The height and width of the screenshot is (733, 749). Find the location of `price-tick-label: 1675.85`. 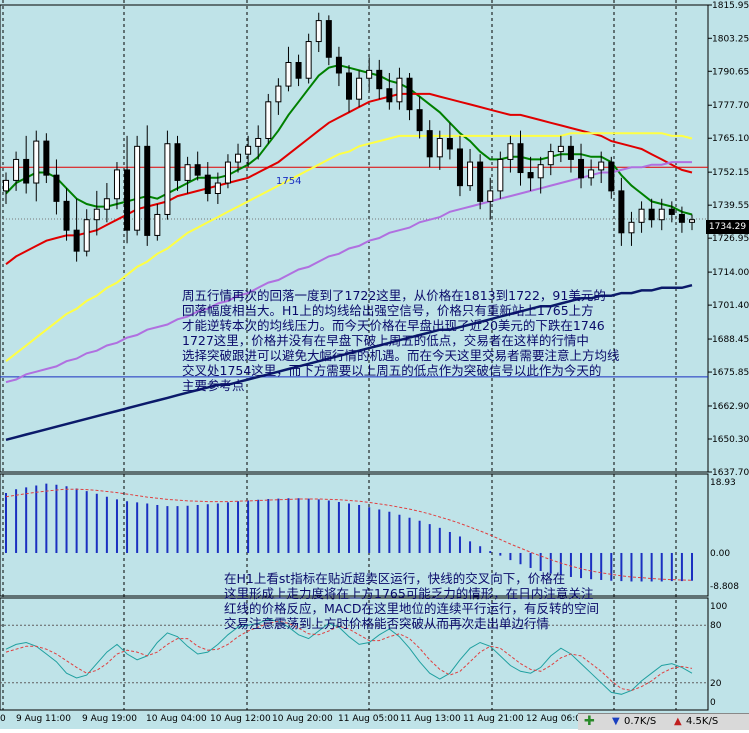

price-tick-label: 1675.85 is located at coordinates (730, 373).